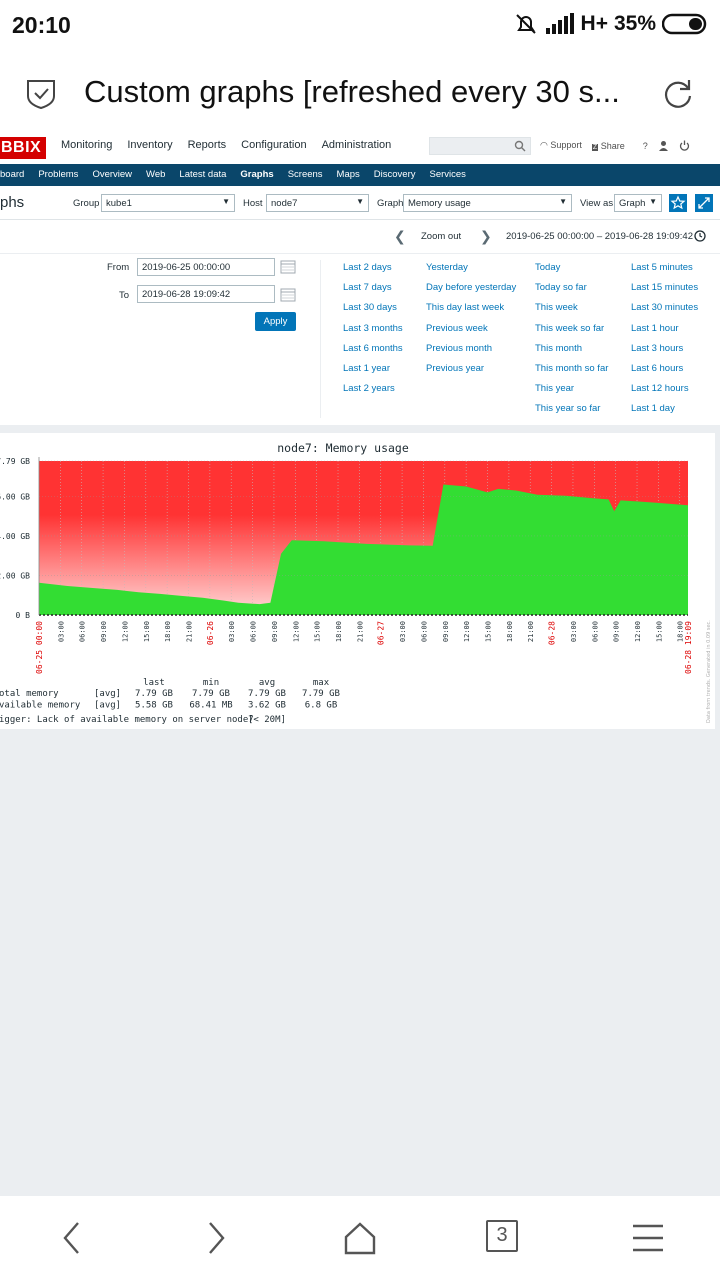 The image size is (720, 1280). What do you see at coordinates (700, 236) in the screenshot?
I see `clock-icon` at bounding box center [700, 236].